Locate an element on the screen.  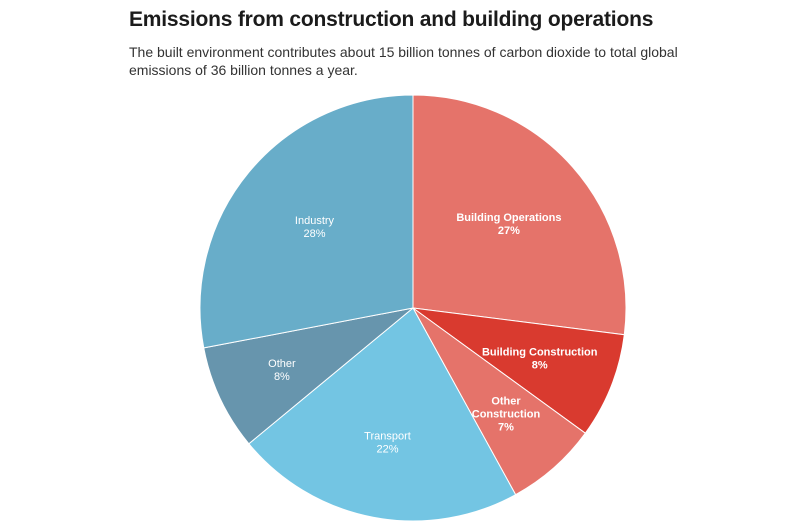
pie-label-other: Other 8% is located at coordinates (282, 370).